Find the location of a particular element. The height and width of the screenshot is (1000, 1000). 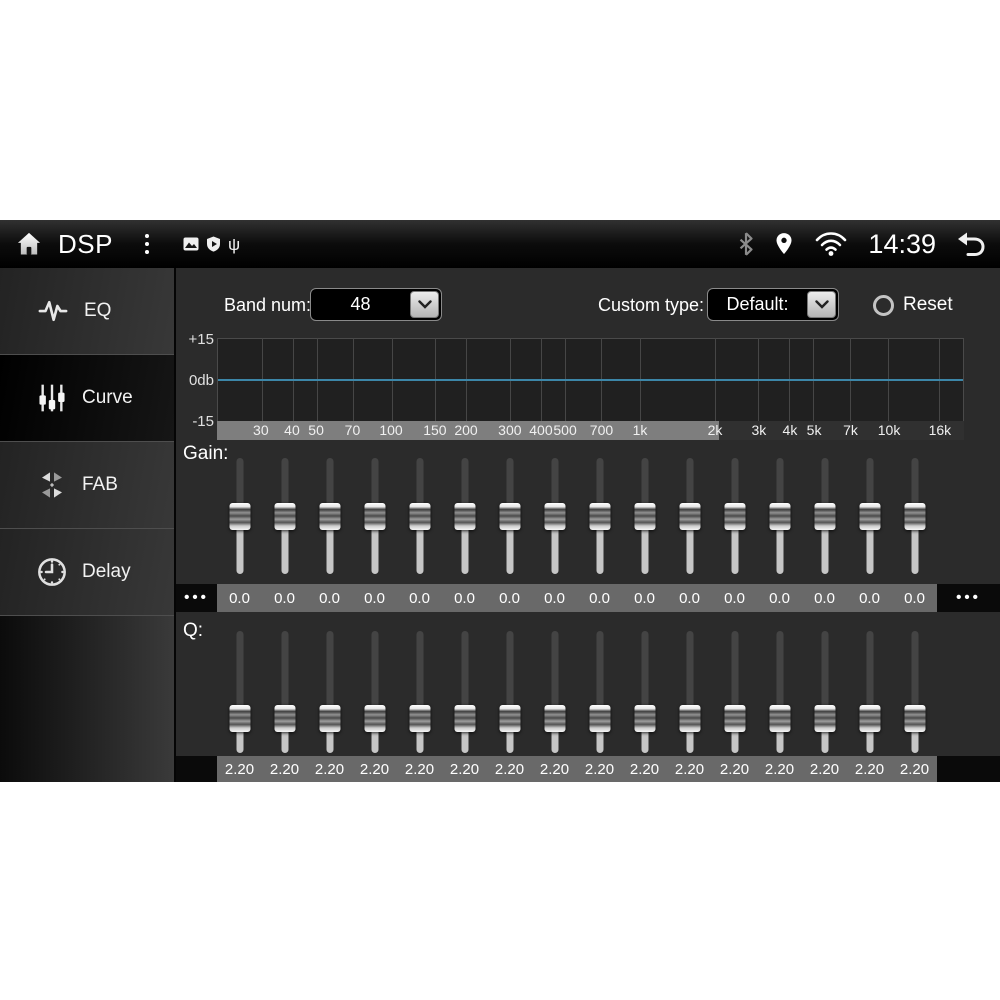

gain-scroll-right-button: ••• is located at coordinates (968, 598).